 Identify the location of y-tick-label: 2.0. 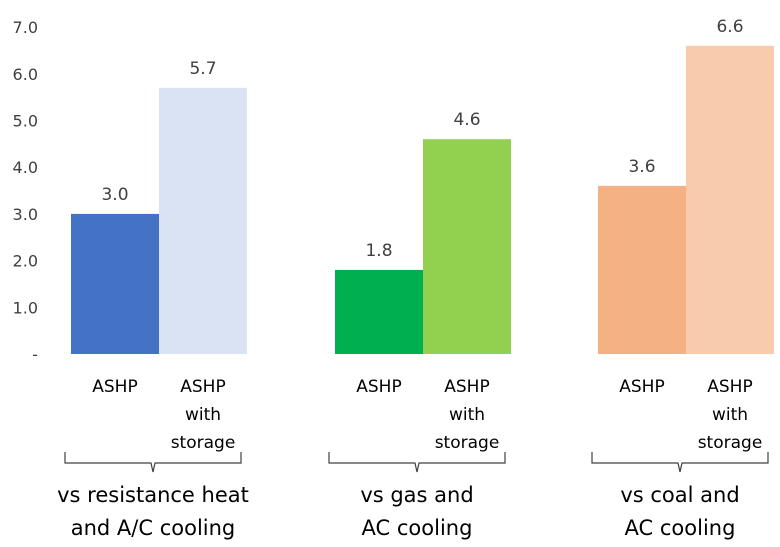
(25, 261).